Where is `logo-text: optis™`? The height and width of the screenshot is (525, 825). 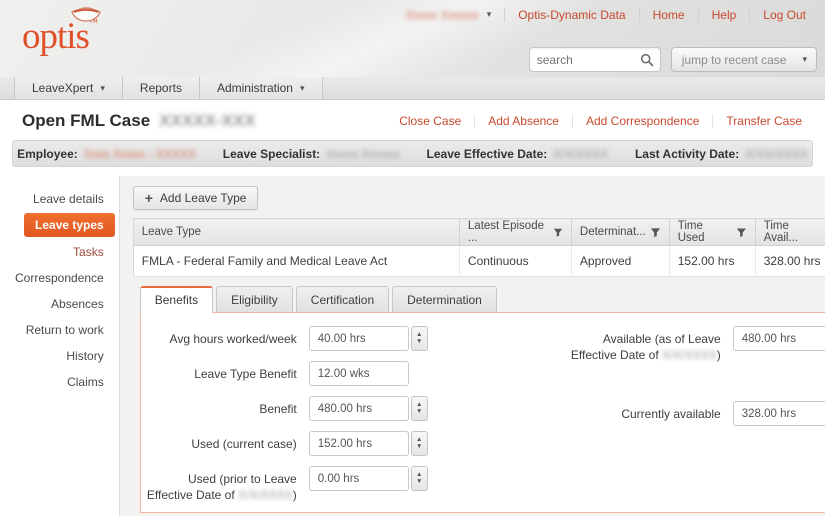 logo-text: optis™ is located at coordinates (60, 36).